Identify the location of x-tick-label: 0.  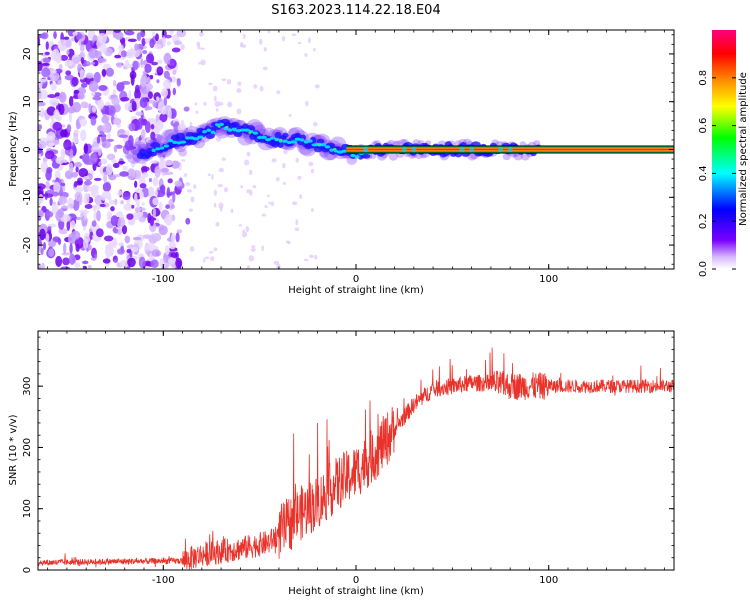
(356, 580).